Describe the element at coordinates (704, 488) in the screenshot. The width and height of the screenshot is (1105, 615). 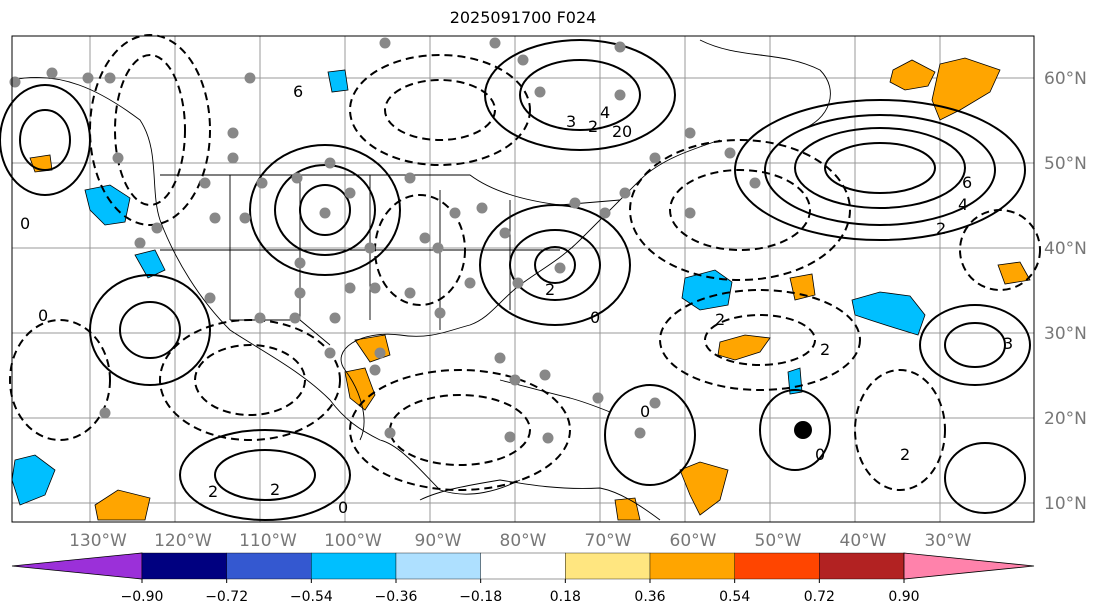
I see `orange-patch-caribbean` at that location.